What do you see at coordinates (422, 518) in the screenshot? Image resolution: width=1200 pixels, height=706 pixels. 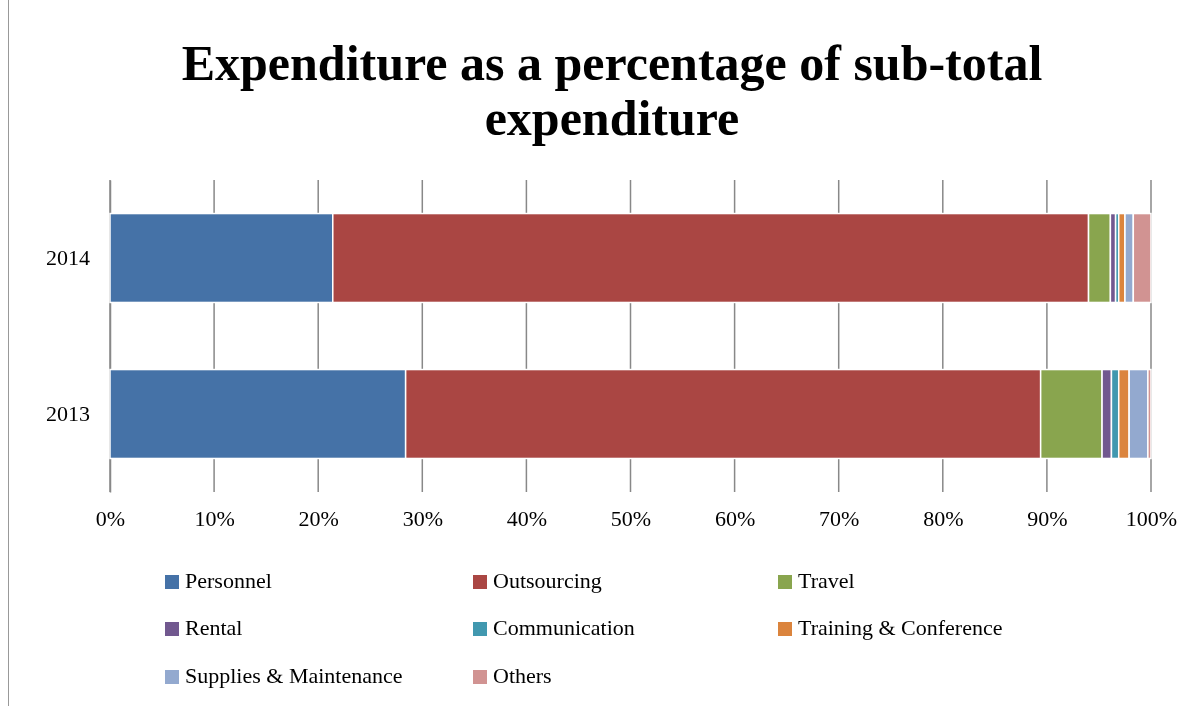 I see `x-tick-label: 30%` at bounding box center [422, 518].